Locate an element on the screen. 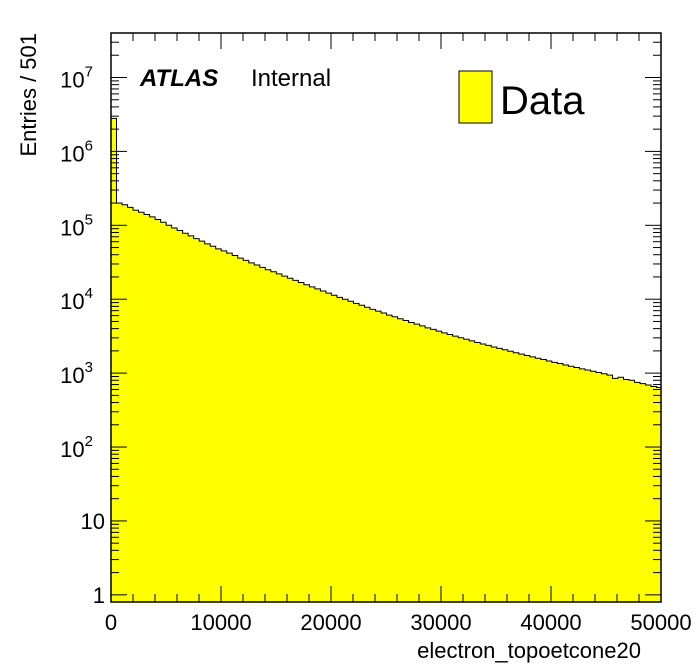  y-tick-label: 1 is located at coordinates (99, 595).